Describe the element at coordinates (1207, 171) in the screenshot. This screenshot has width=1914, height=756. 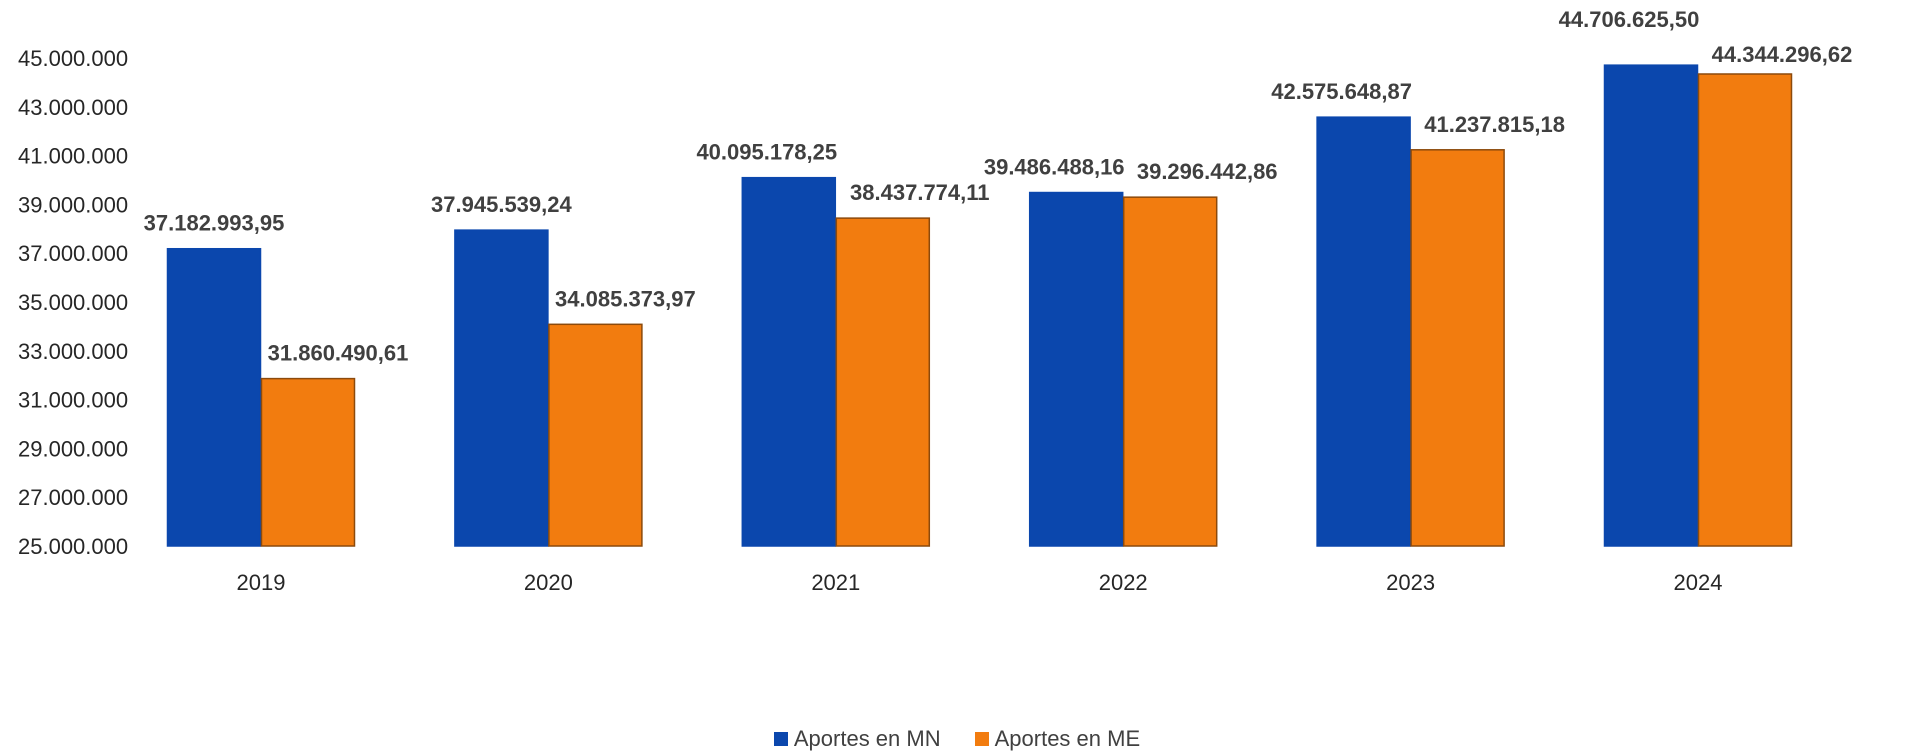
I see `data-label: 39.296.442,86` at that location.